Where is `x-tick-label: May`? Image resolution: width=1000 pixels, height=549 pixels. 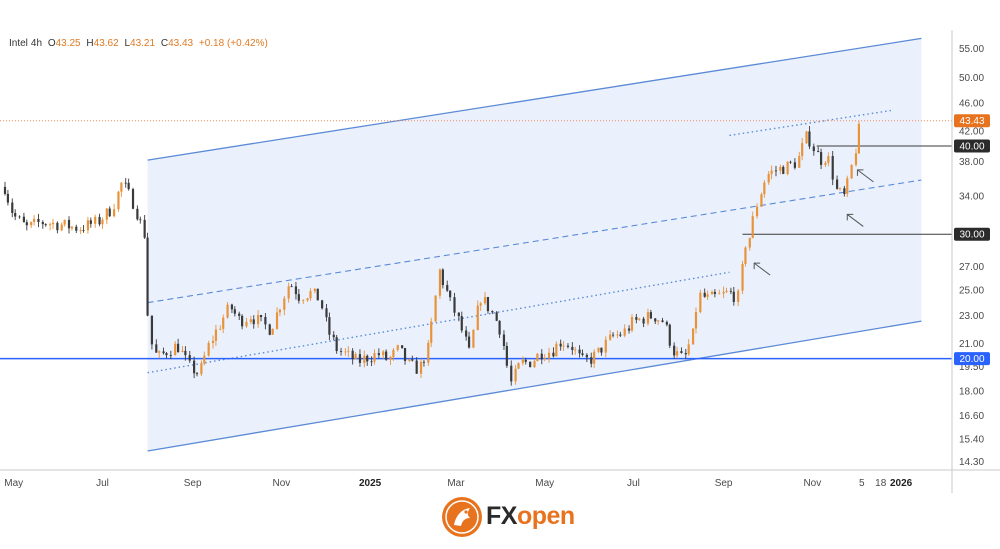 x-tick-label: May is located at coordinates (13, 483).